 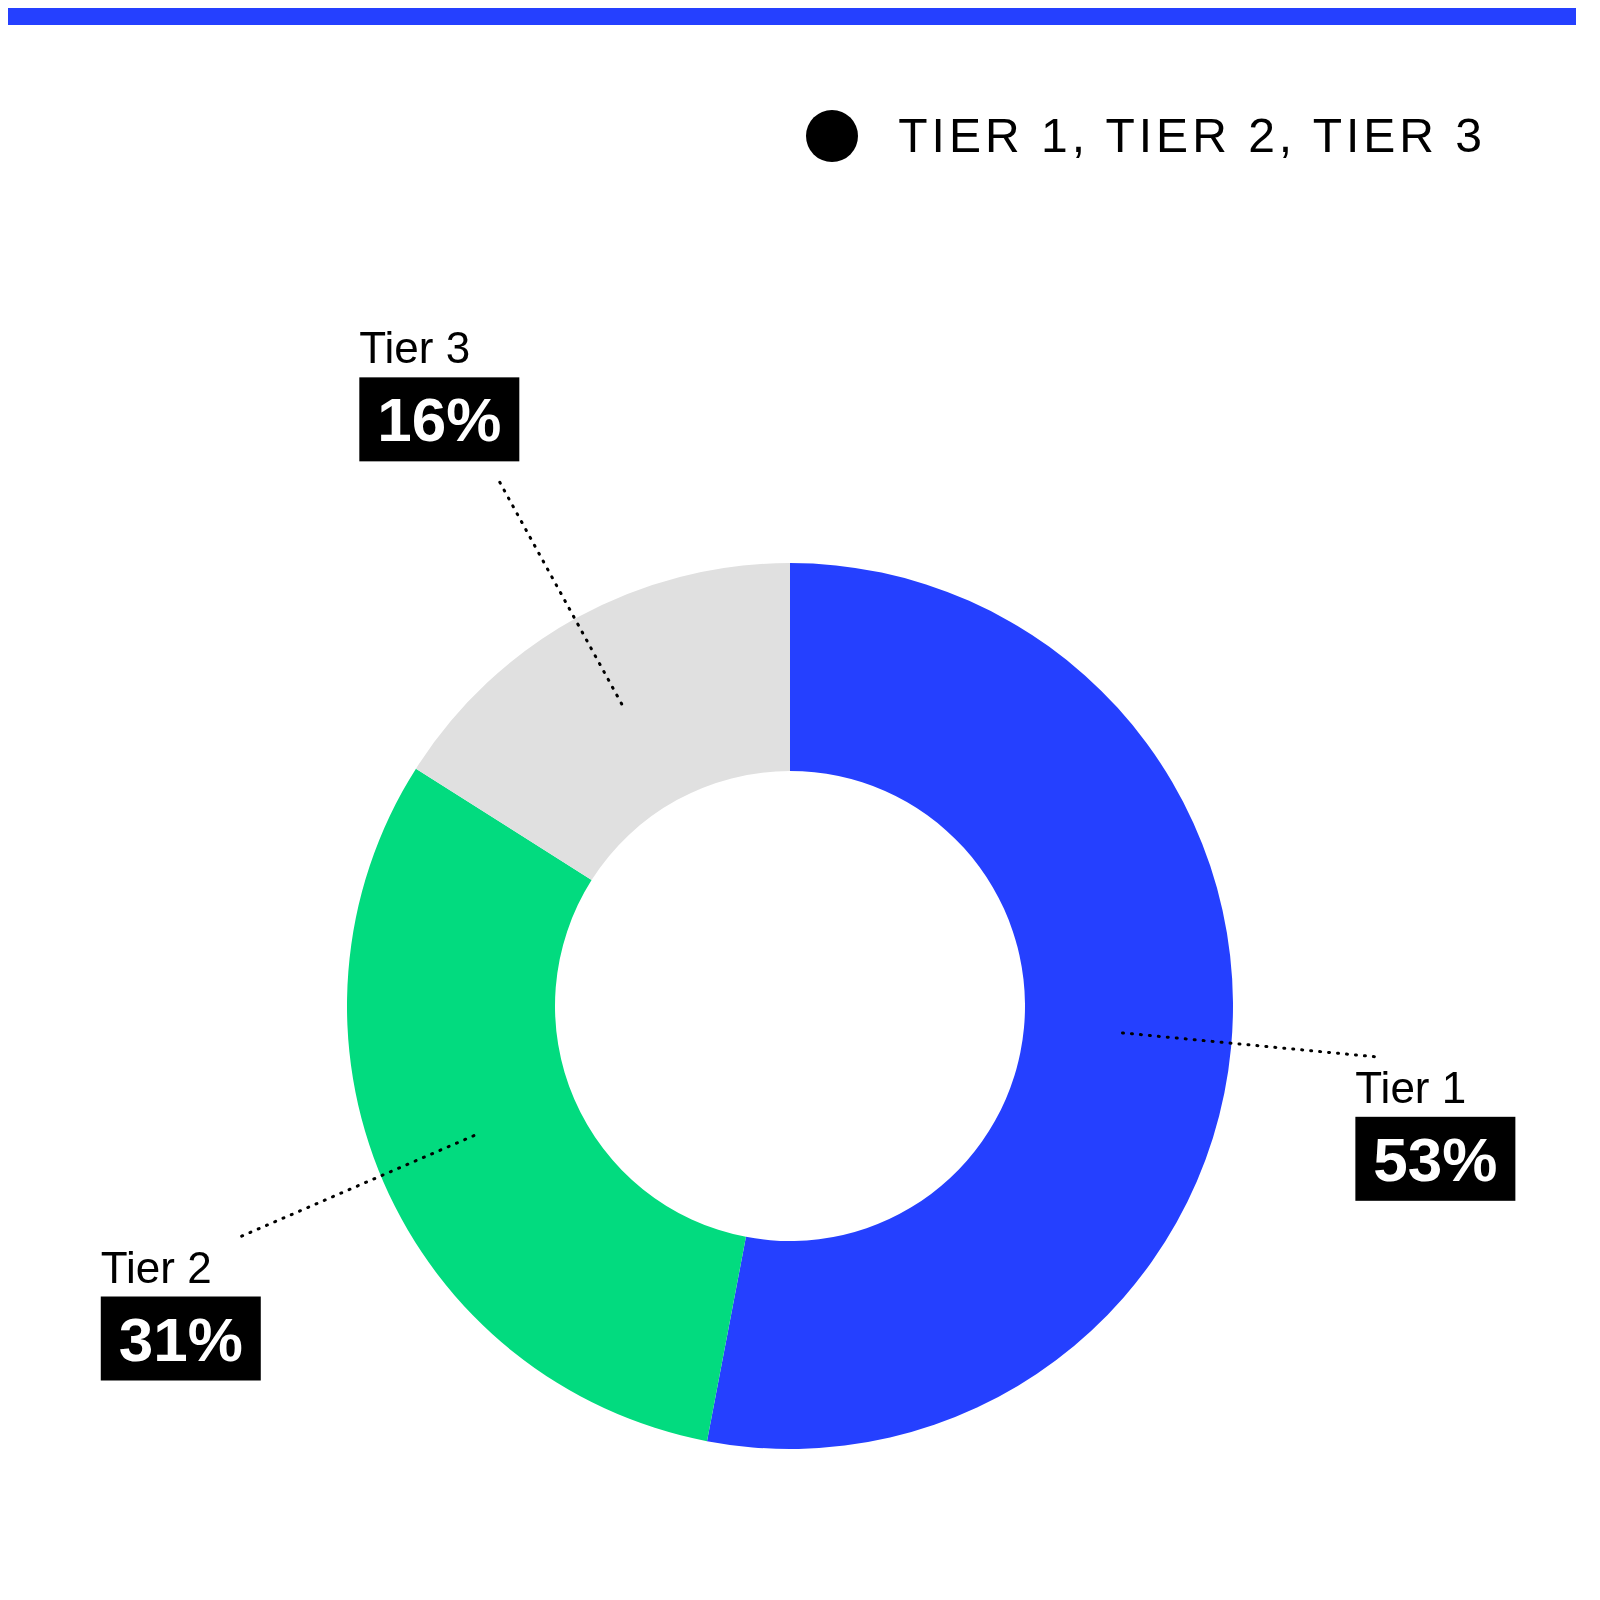 I want to click on data-label: 16%, so click(x=439, y=420).